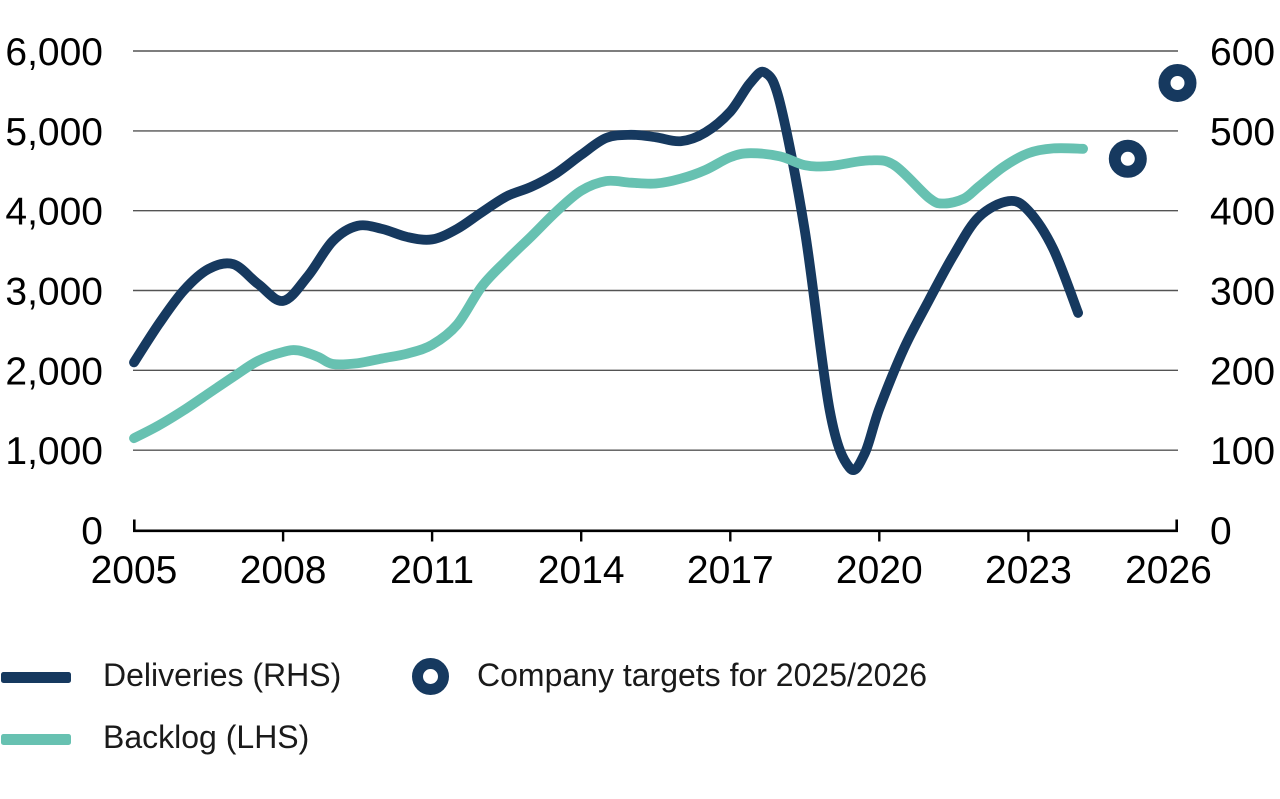 The height and width of the screenshot is (799, 1280). Describe the element at coordinates (222, 675) in the screenshot. I see `legend-label-deliveries: Deliveries (RHS)` at that location.